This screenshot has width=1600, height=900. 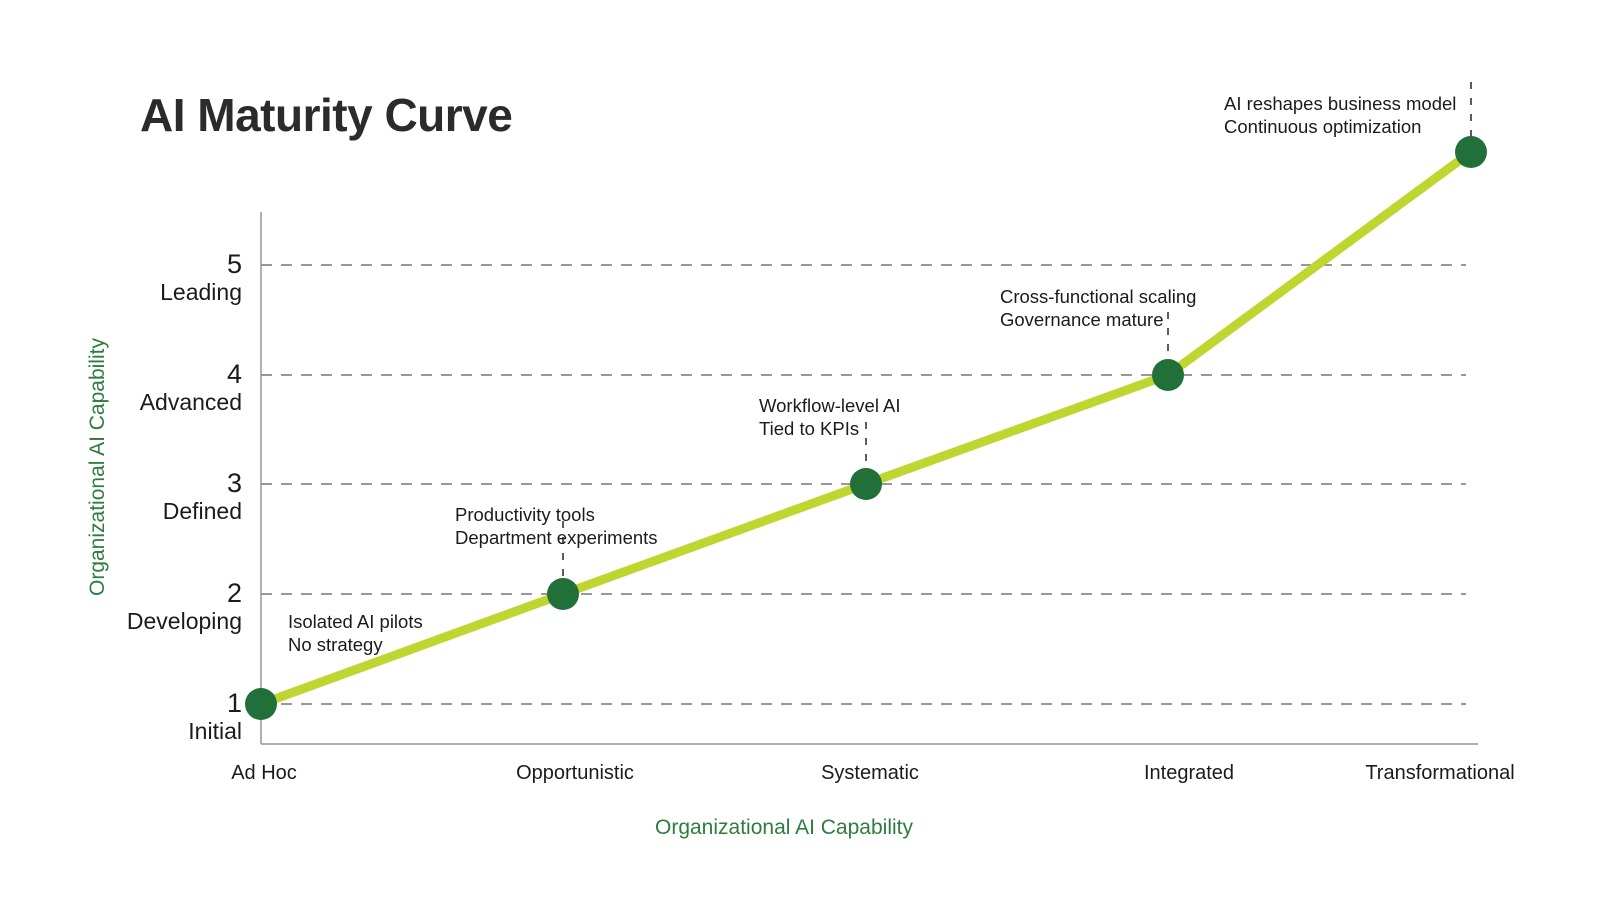 I want to click on y-tick-1: 1 Initial, so click(x=182, y=717).